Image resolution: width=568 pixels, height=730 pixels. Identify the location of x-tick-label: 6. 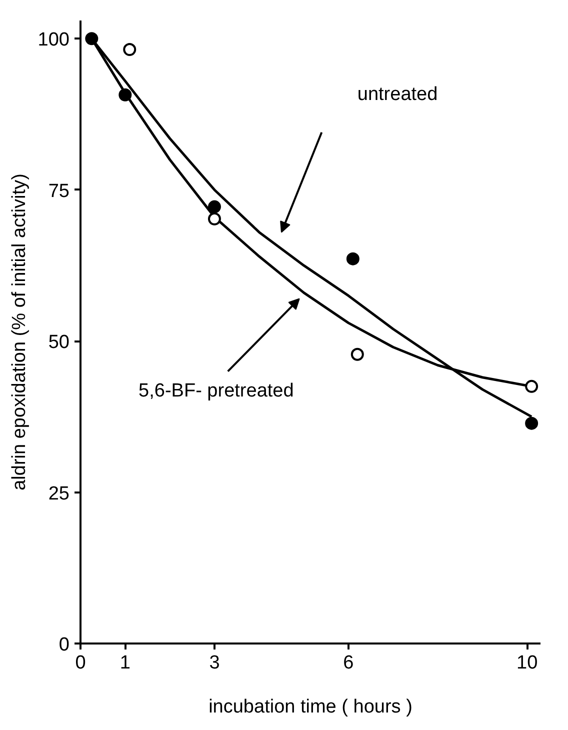
(348, 663).